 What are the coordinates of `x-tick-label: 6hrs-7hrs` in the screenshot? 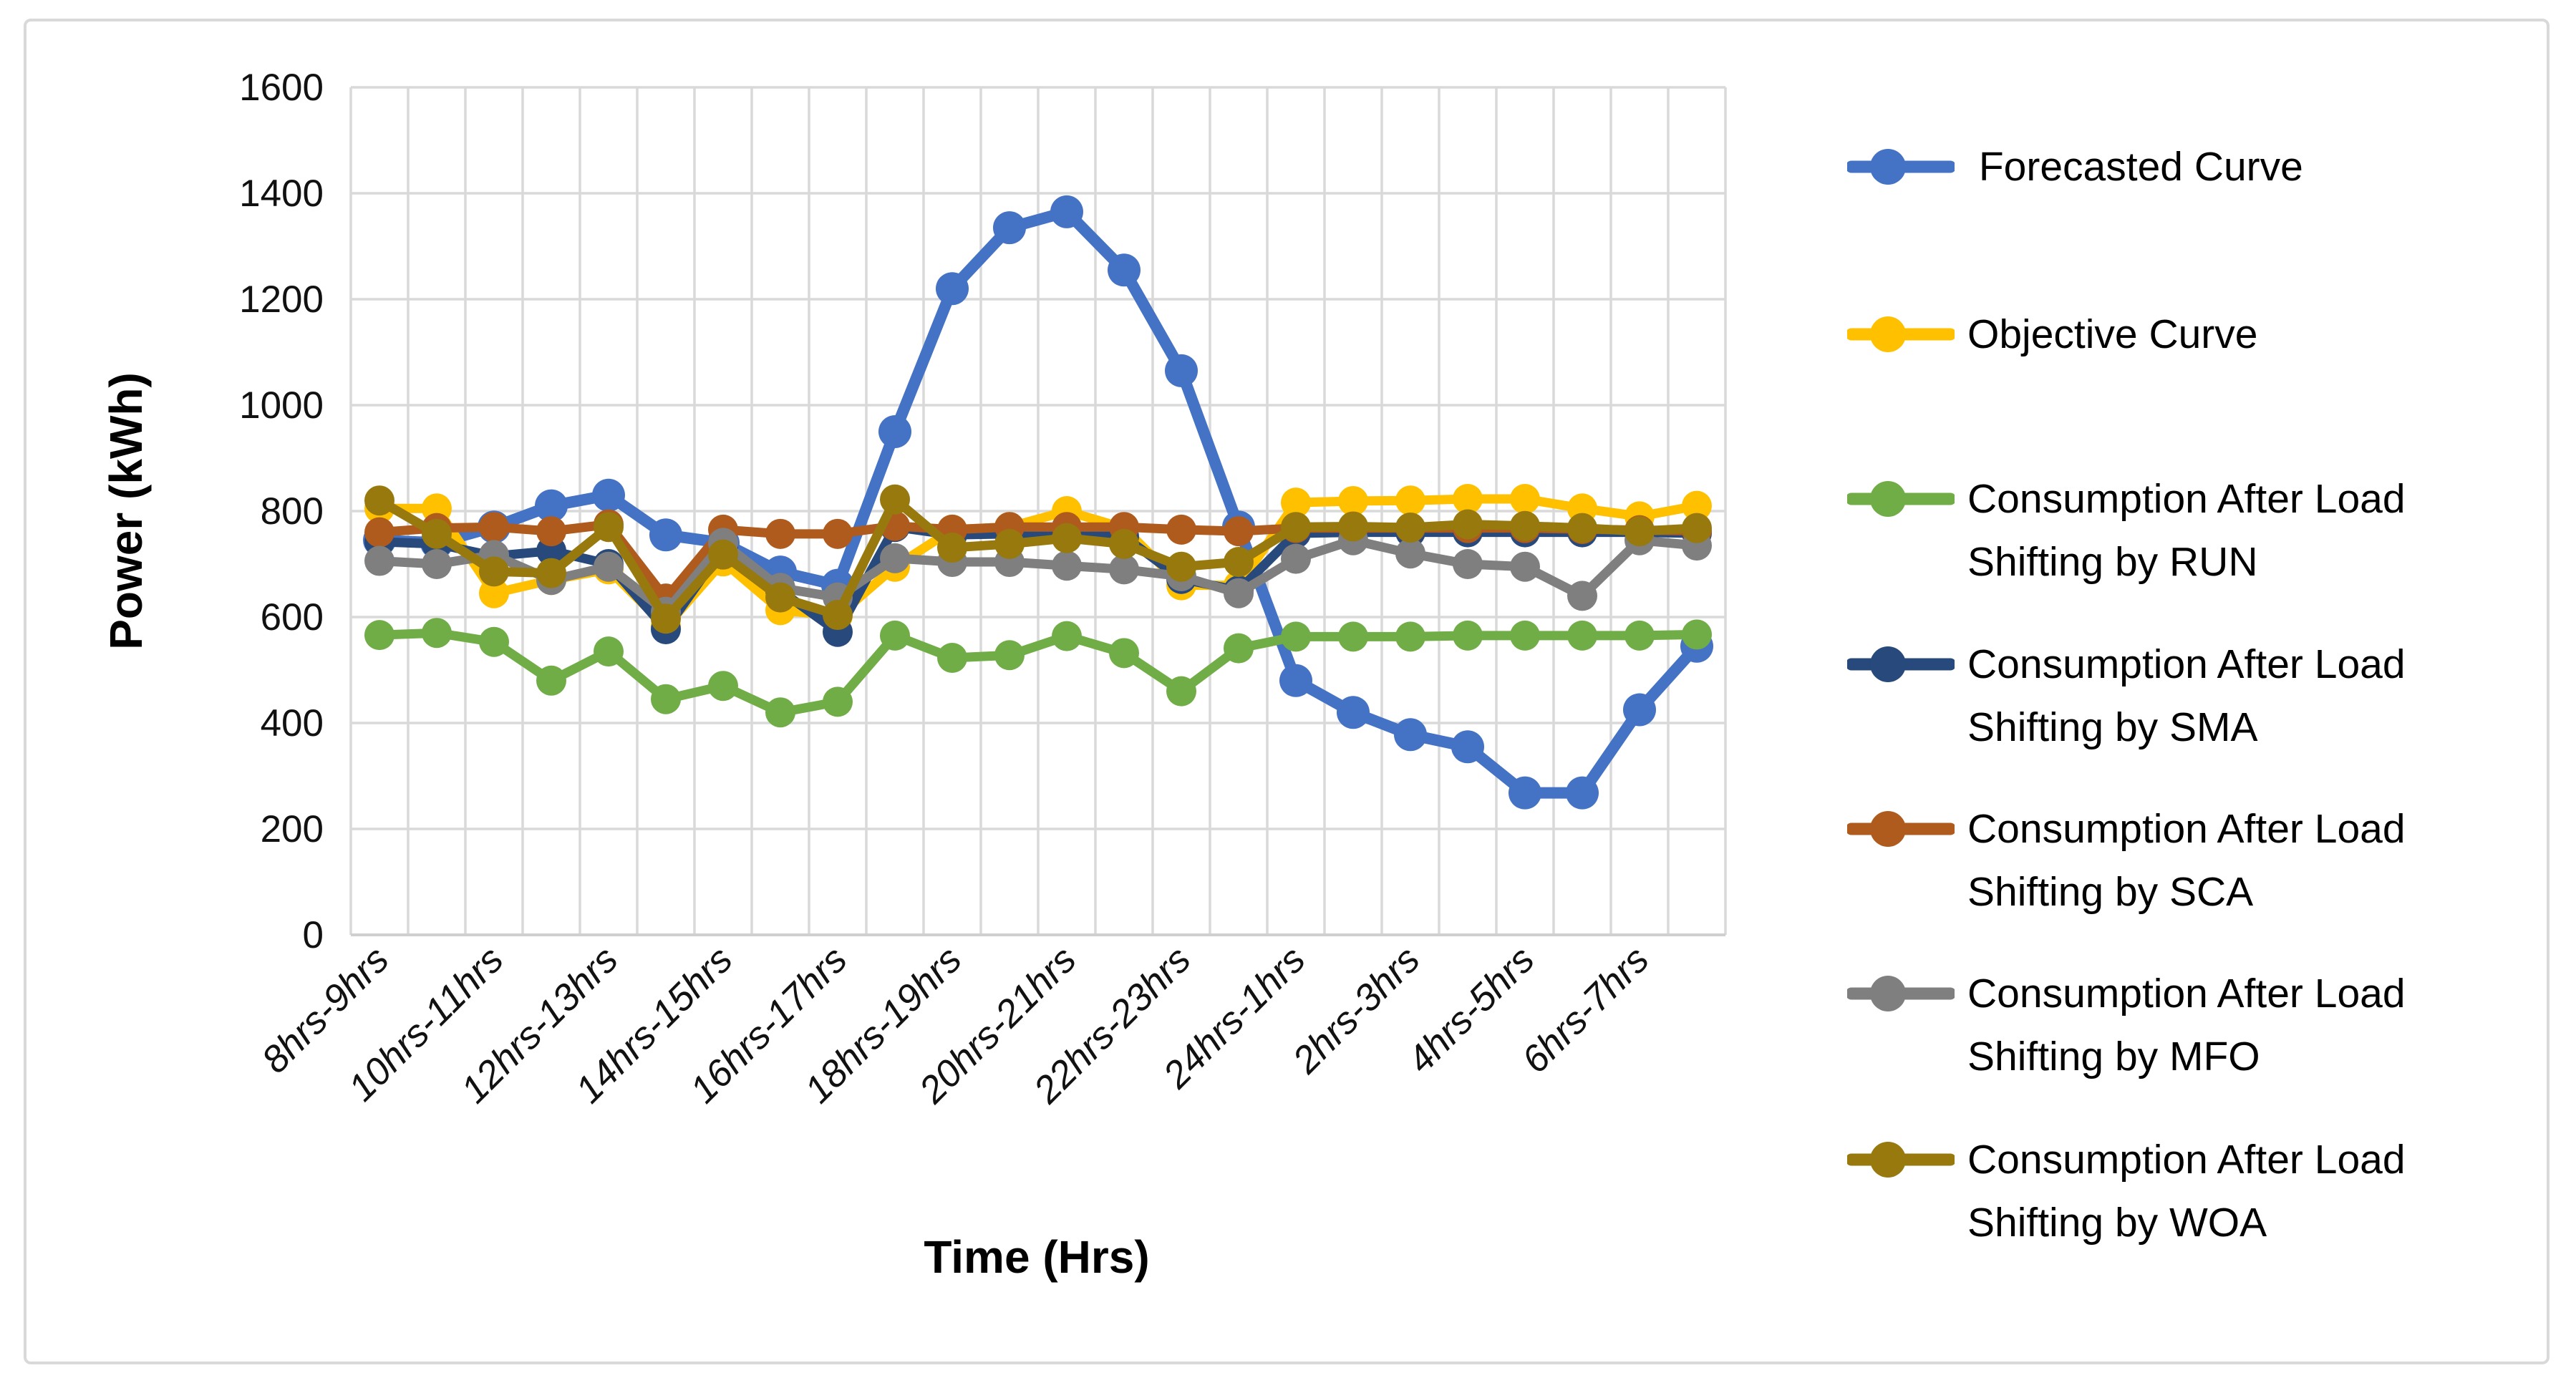 It's located at (1586, 1010).